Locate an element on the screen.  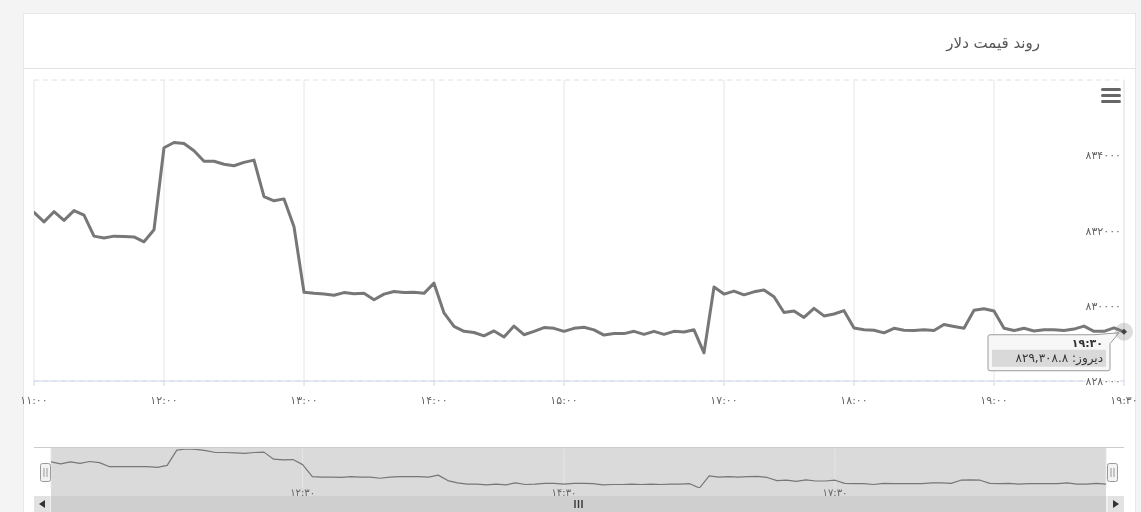
x-tick-label: ۱۹:۰۰ is located at coordinates (994, 400).